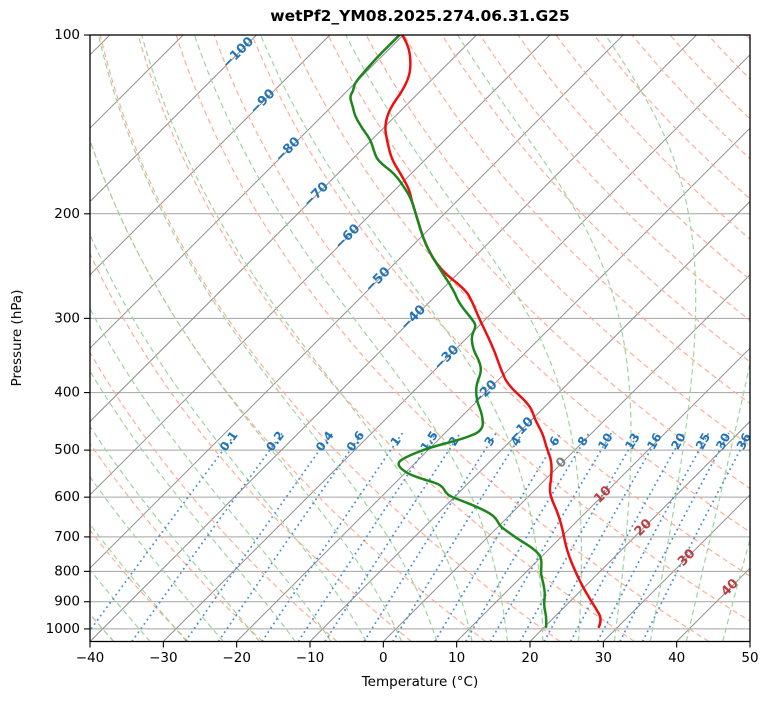 The width and height of the screenshot is (775, 708). What do you see at coordinates (420, 682) in the screenshot?
I see `x-axis-label: Temperature (°C)` at bounding box center [420, 682].